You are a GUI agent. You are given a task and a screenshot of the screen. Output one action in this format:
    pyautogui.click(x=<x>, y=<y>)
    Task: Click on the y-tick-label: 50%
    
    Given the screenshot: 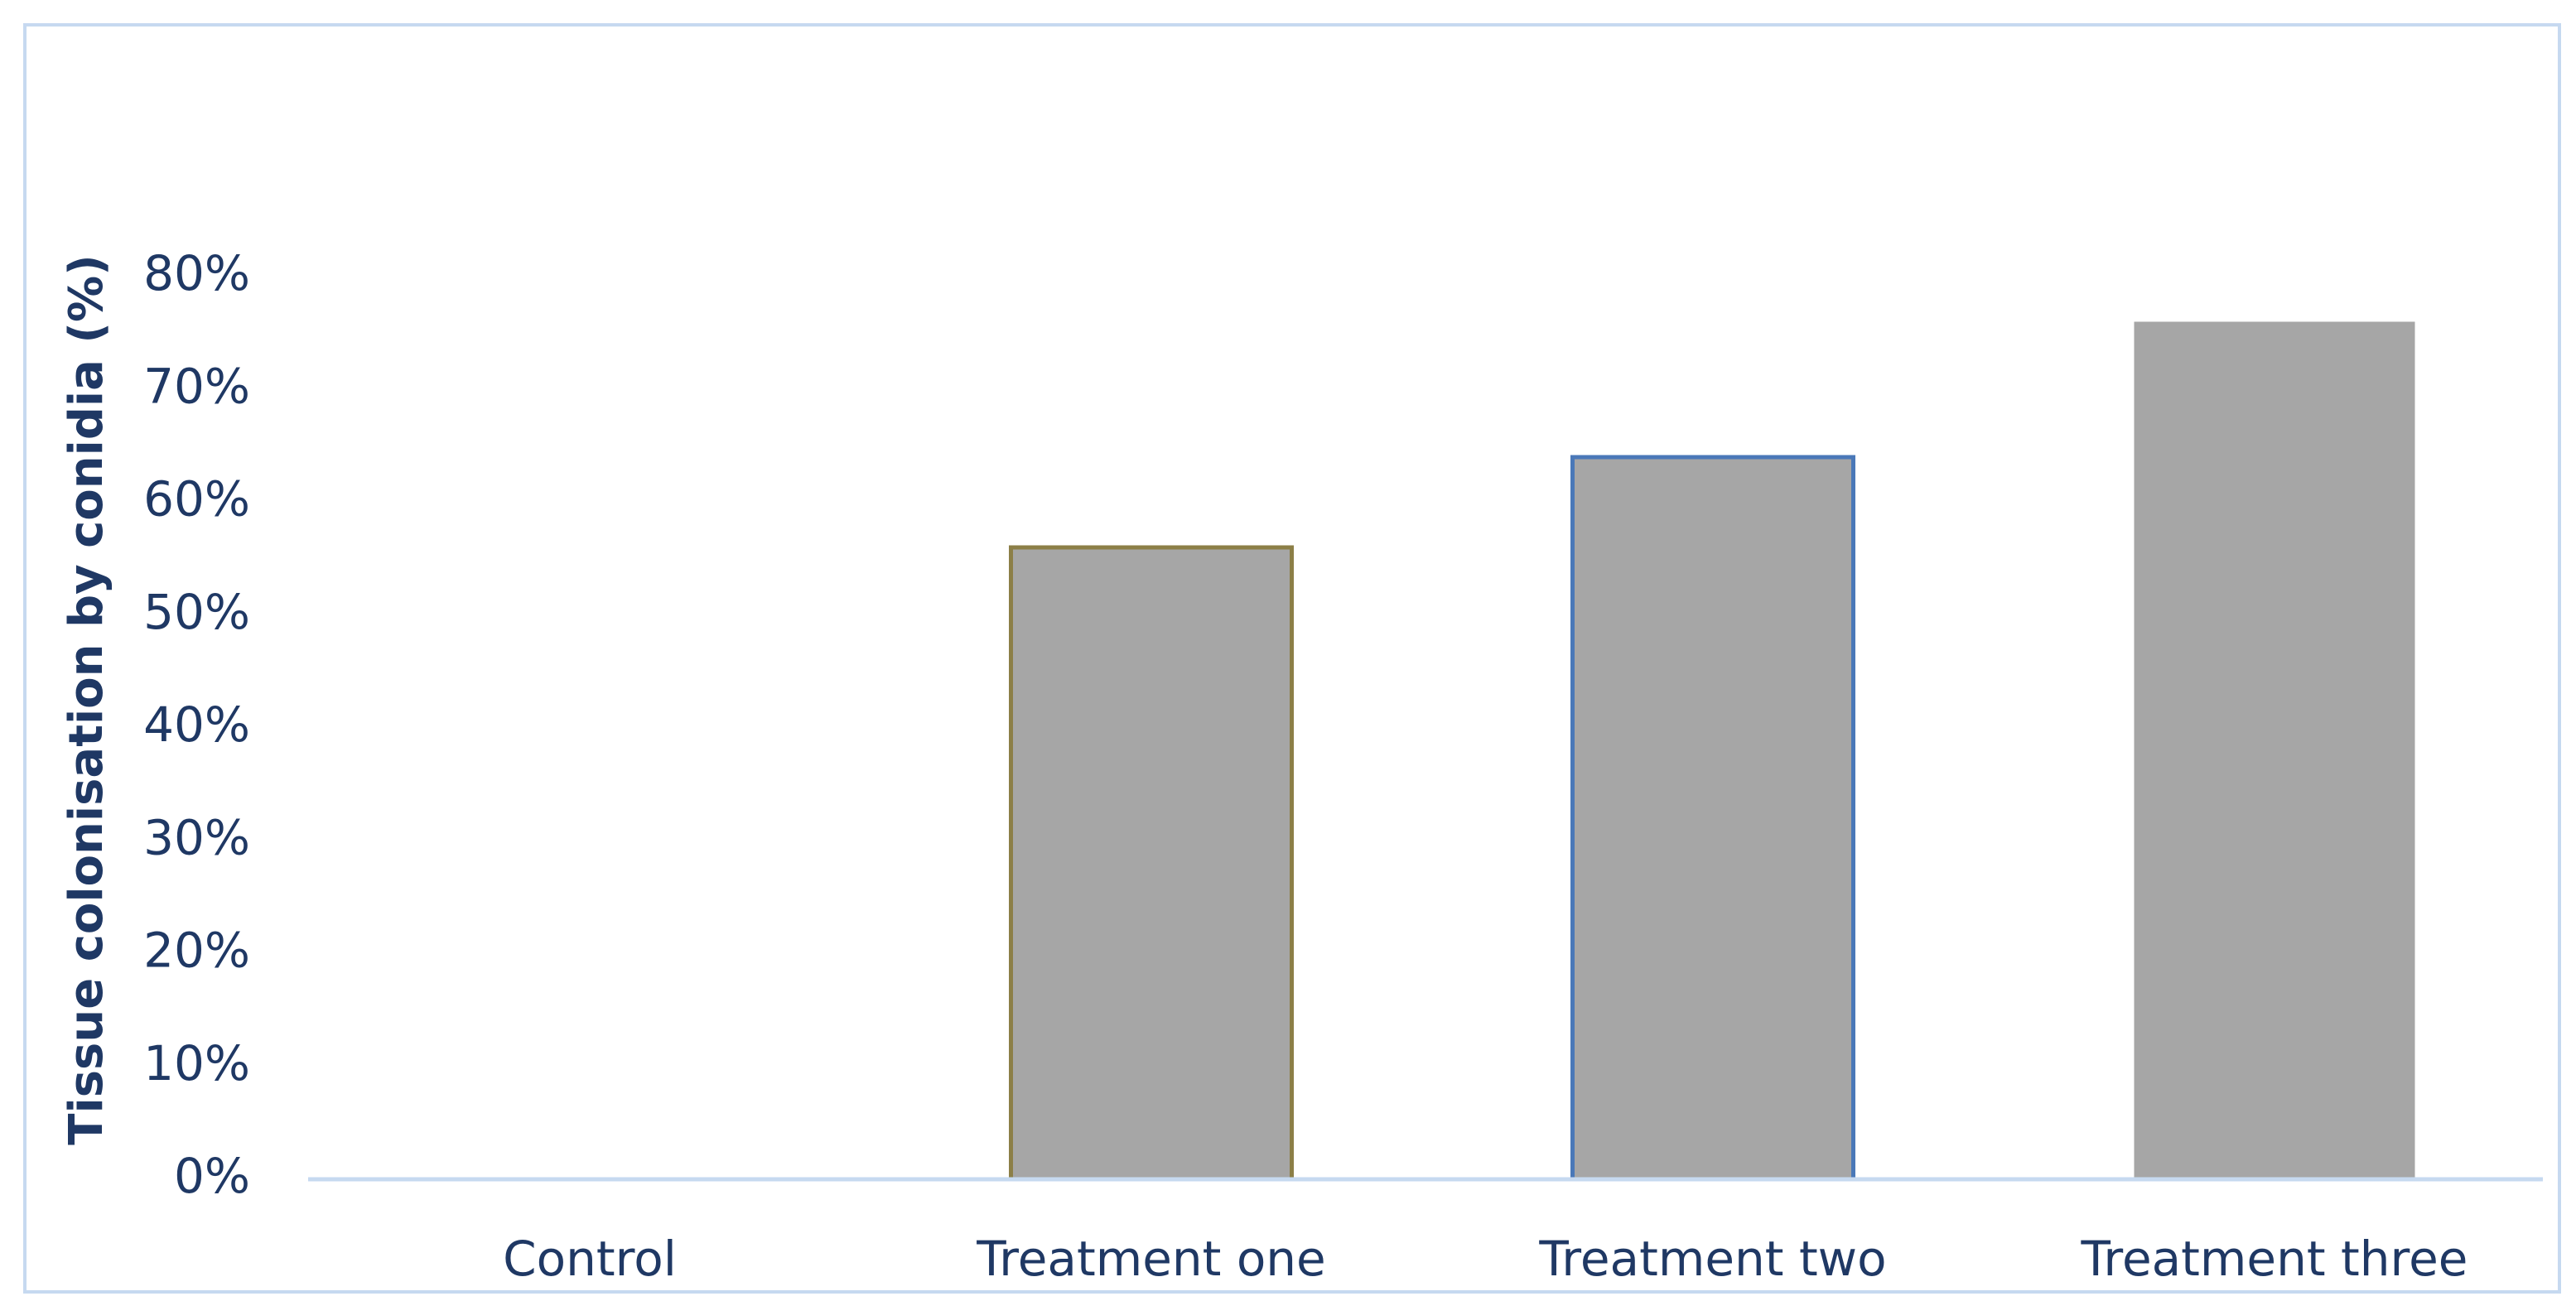 What is the action you would take?
    pyautogui.click(x=196, y=612)
    